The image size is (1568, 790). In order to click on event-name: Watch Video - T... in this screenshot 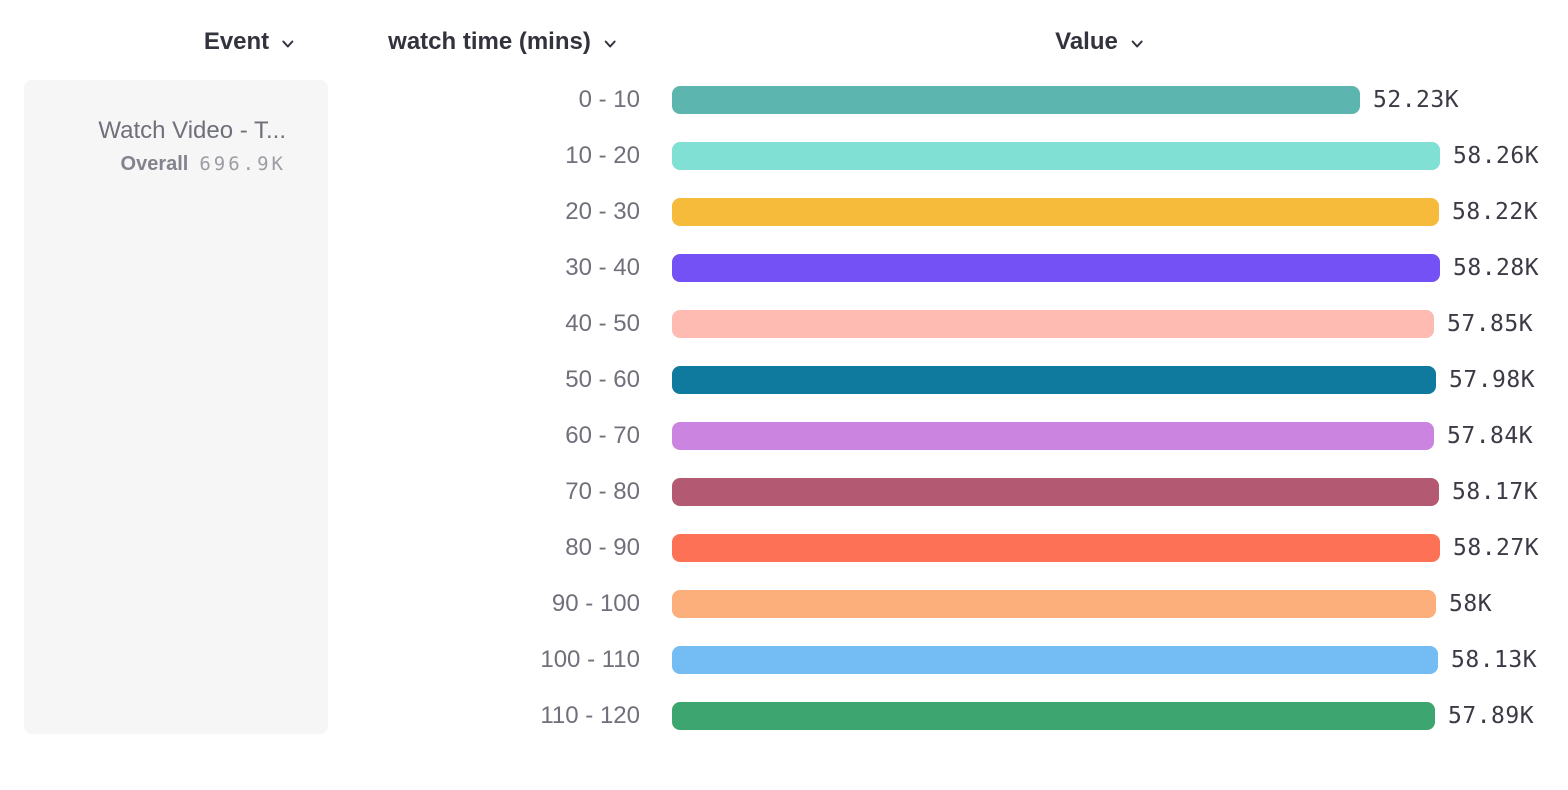, I will do `click(192, 130)`.